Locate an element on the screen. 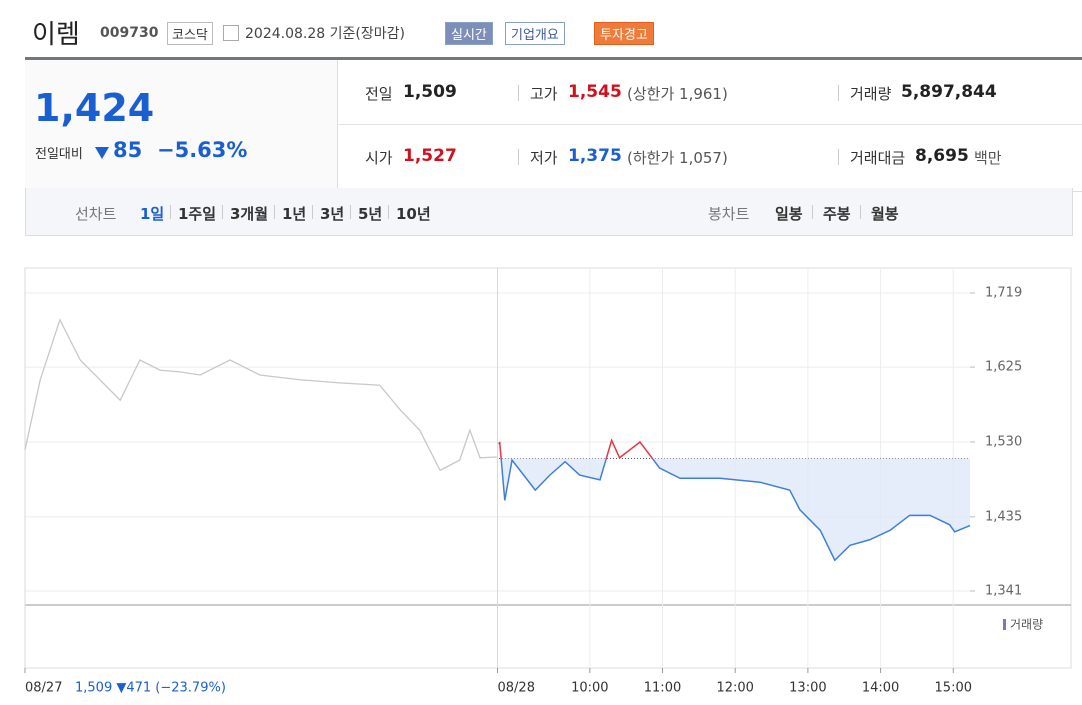 This screenshot has height=705, width=1082. stat-label: 거래량 is located at coordinates (871, 94).